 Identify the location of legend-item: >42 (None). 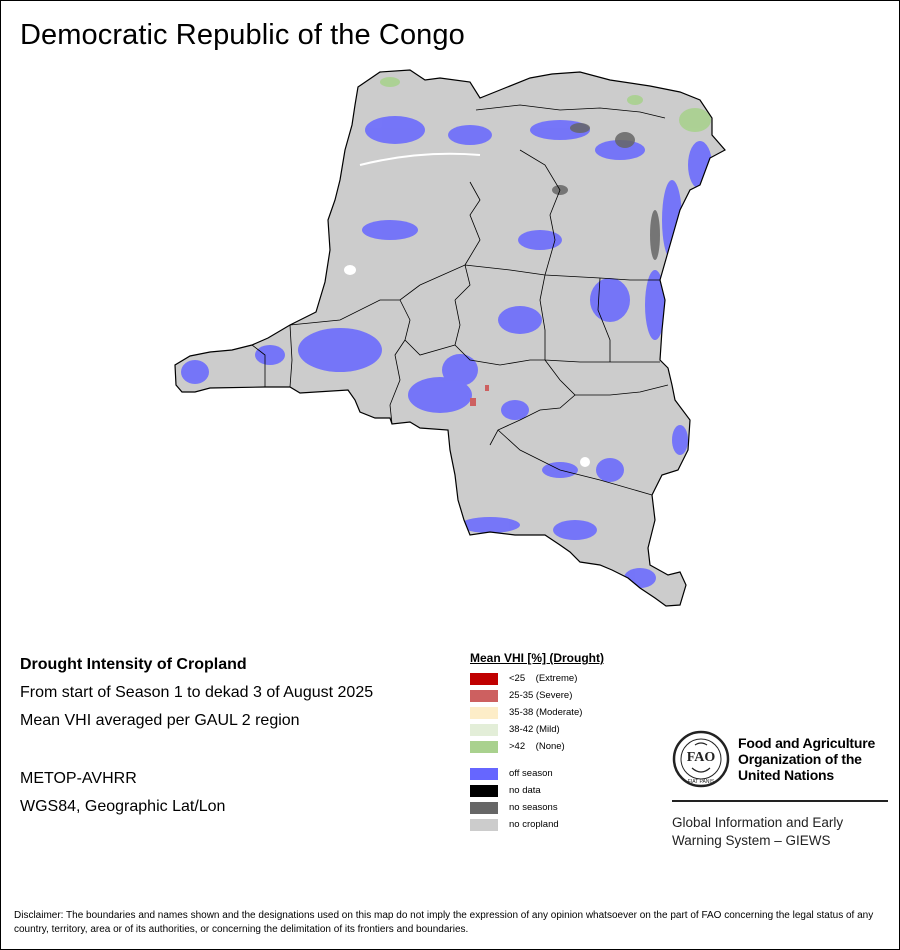
(565, 746).